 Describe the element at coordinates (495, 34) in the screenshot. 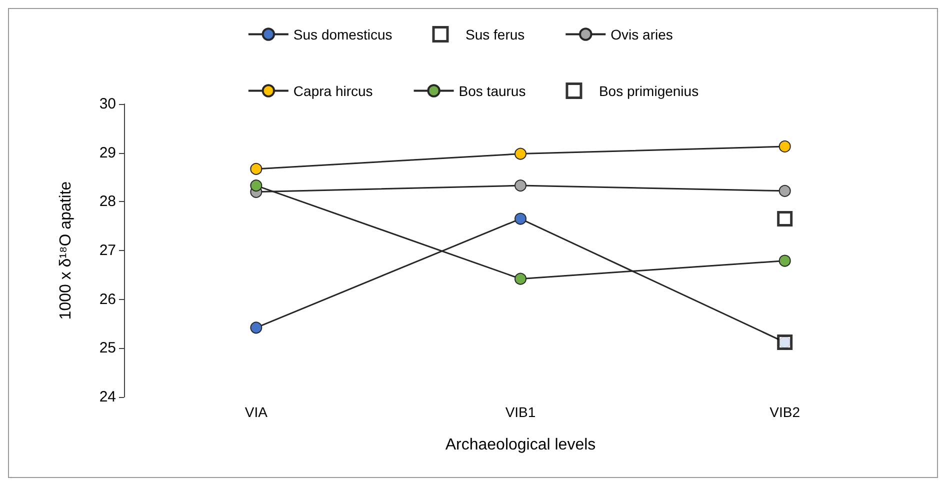

I see `legend-label: Sus ferus` at that location.